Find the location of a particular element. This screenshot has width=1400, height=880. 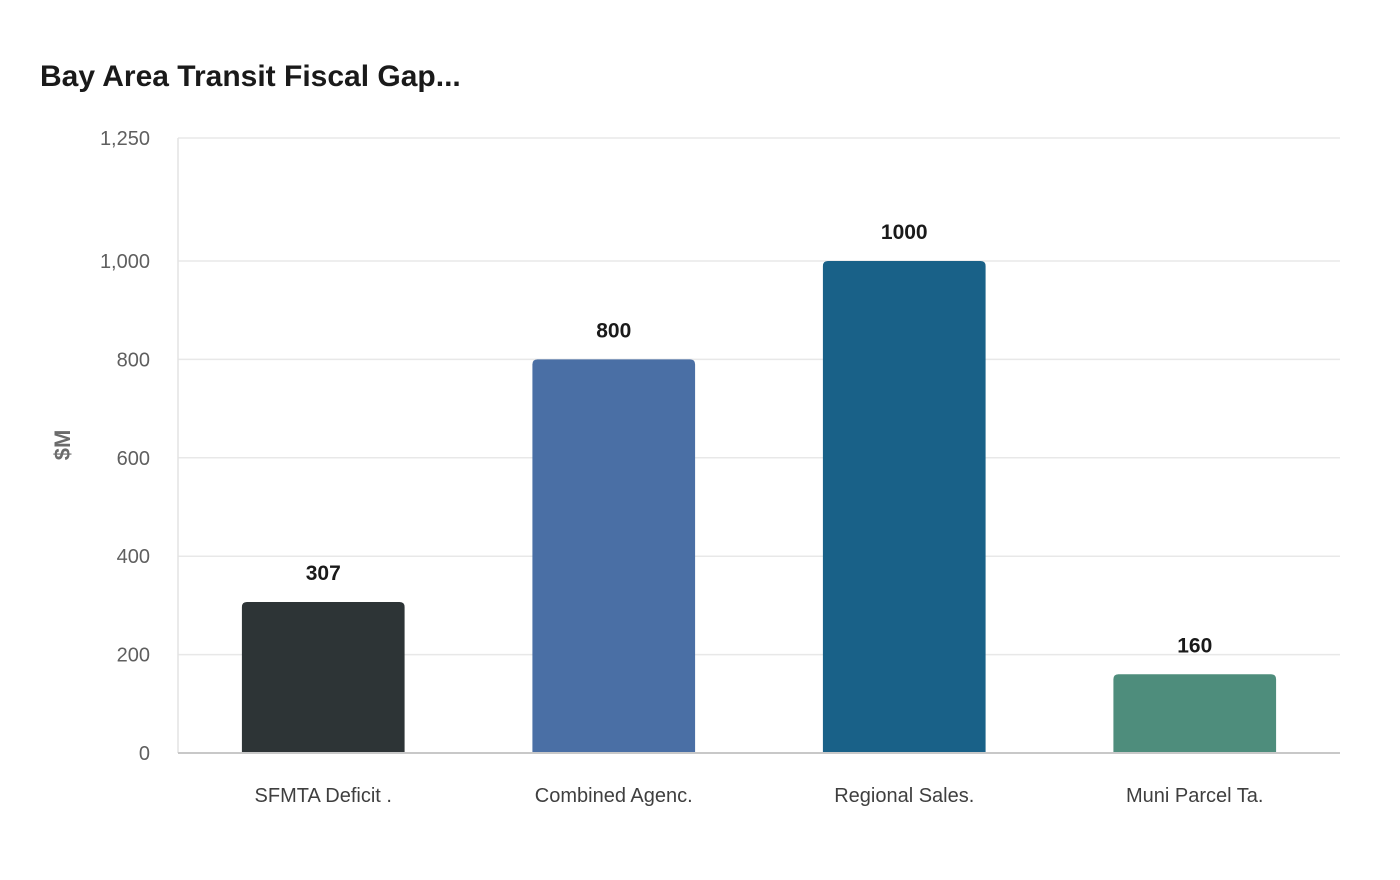

x-category-label: Combined Agenc. is located at coordinates (614, 796).